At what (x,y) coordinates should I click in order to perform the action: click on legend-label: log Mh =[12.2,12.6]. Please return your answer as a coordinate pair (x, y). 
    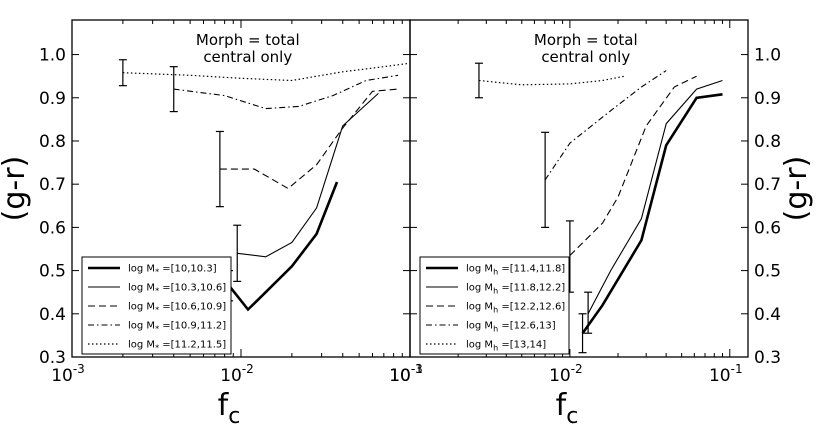
    Looking at the image, I should click on (515, 308).